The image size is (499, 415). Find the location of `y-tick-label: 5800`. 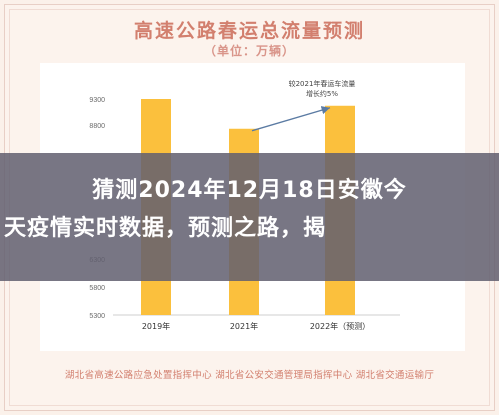

y-tick-label: 5800 is located at coordinates (97, 288).